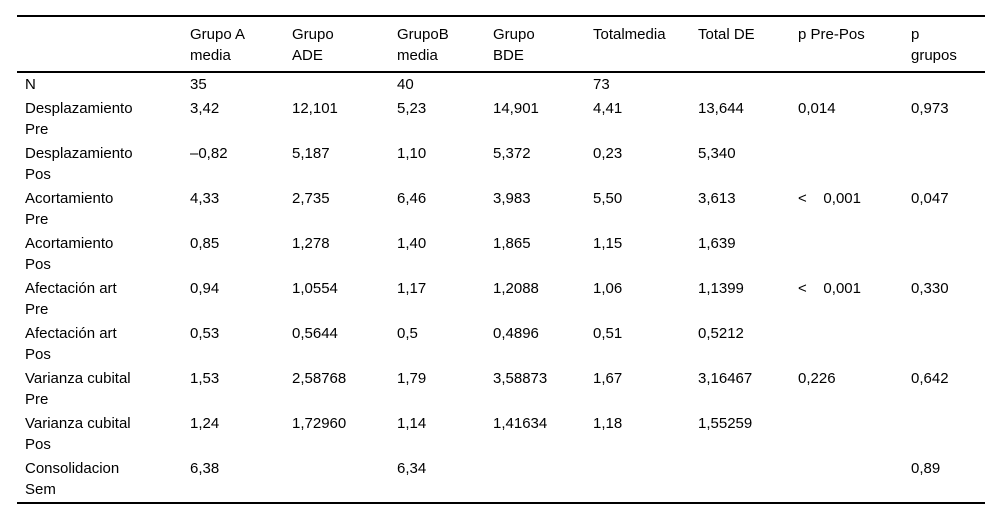  I want to click on table-cell: 2,58768, so click(319, 378).